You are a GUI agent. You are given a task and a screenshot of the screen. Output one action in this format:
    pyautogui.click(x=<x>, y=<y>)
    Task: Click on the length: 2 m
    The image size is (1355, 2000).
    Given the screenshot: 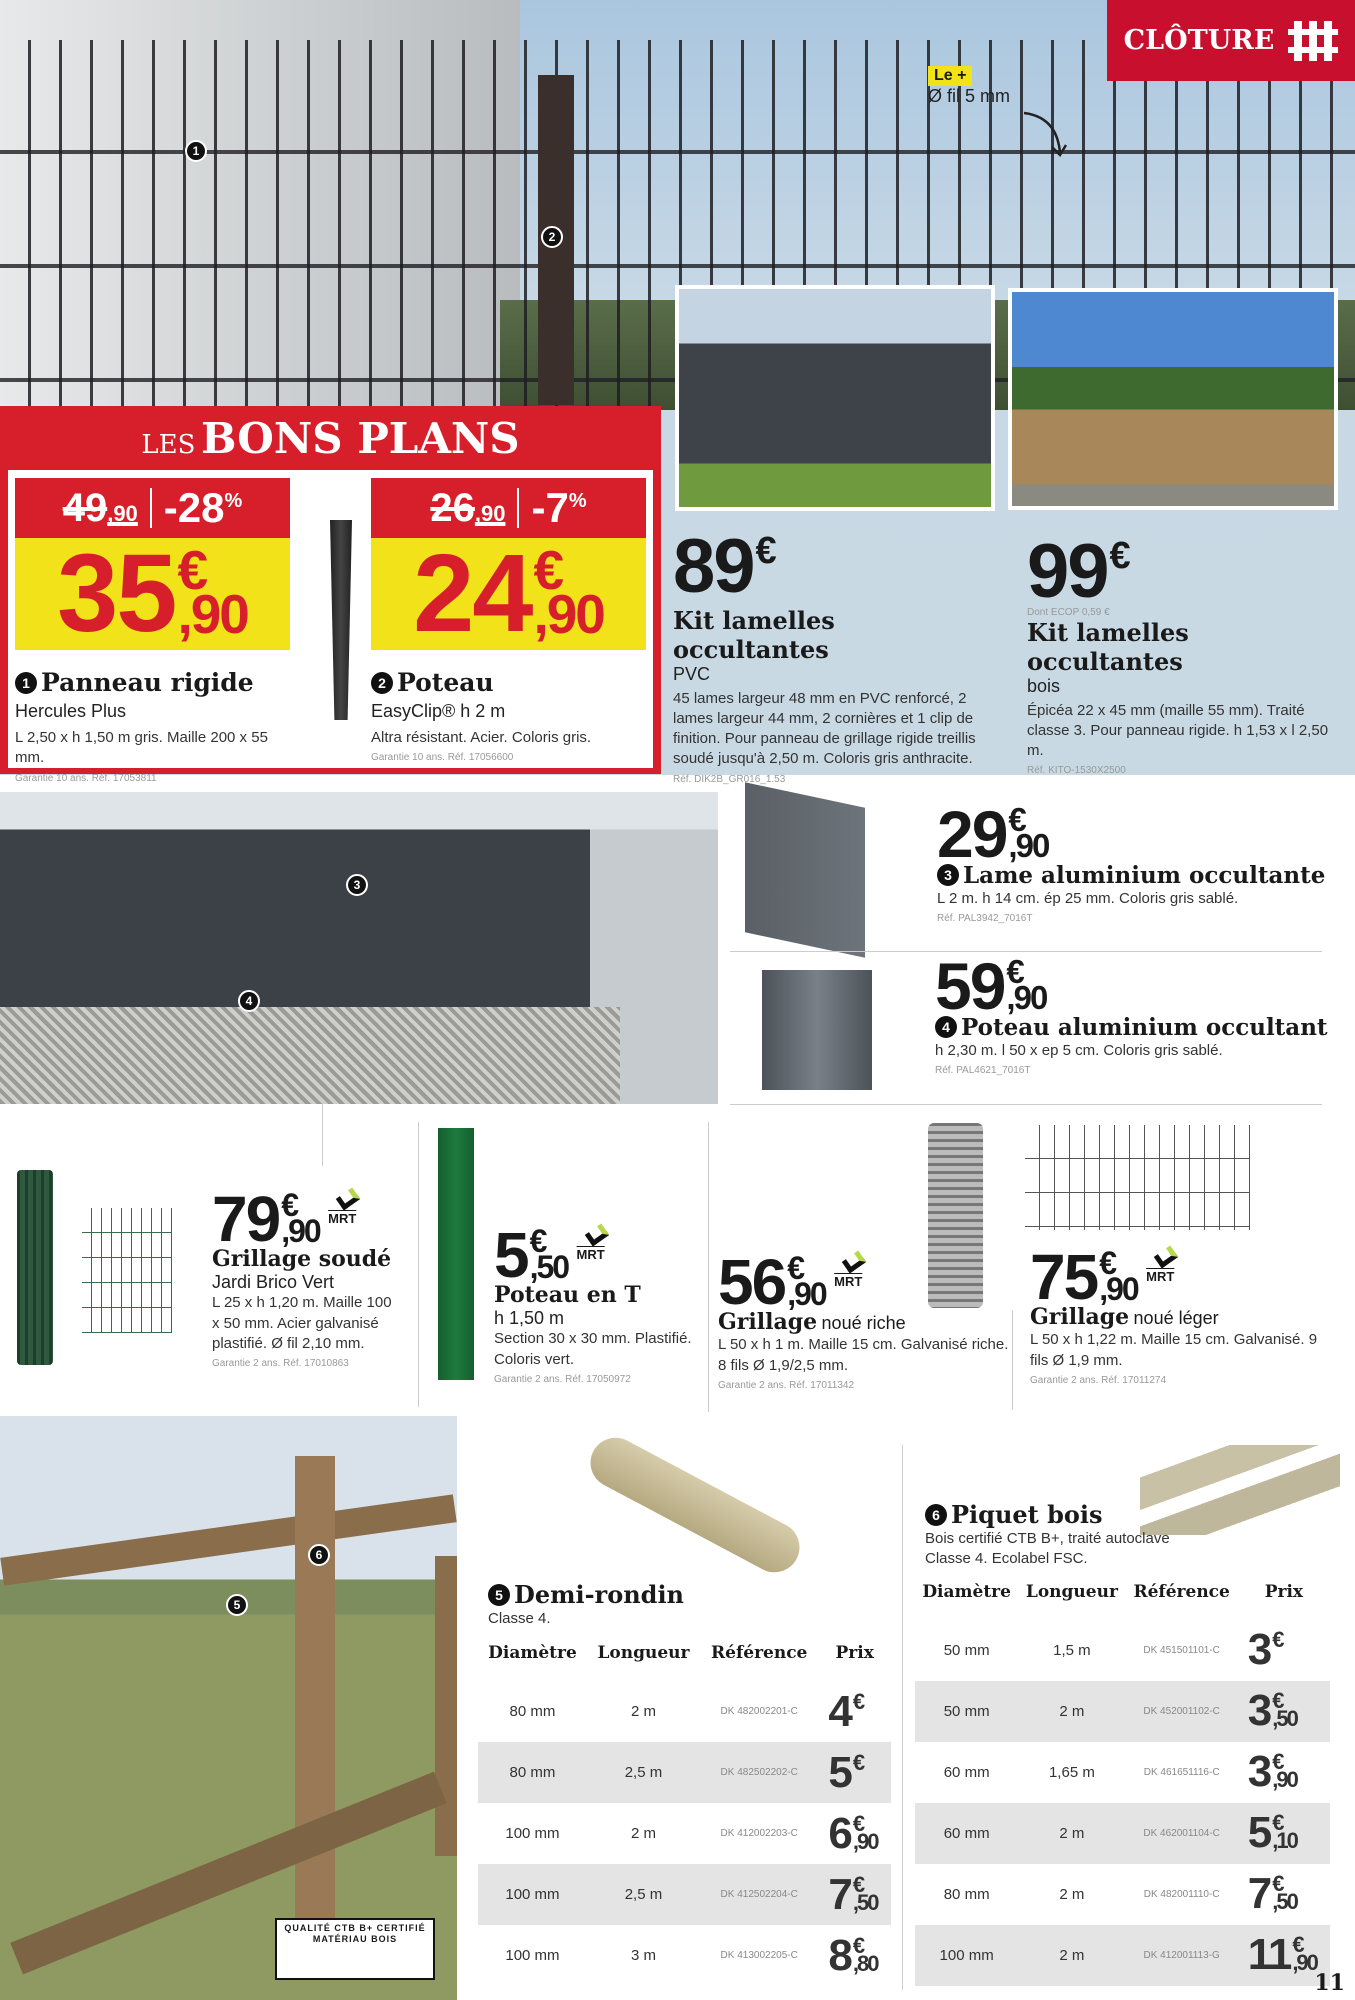 What is the action you would take?
    pyautogui.click(x=643, y=1712)
    